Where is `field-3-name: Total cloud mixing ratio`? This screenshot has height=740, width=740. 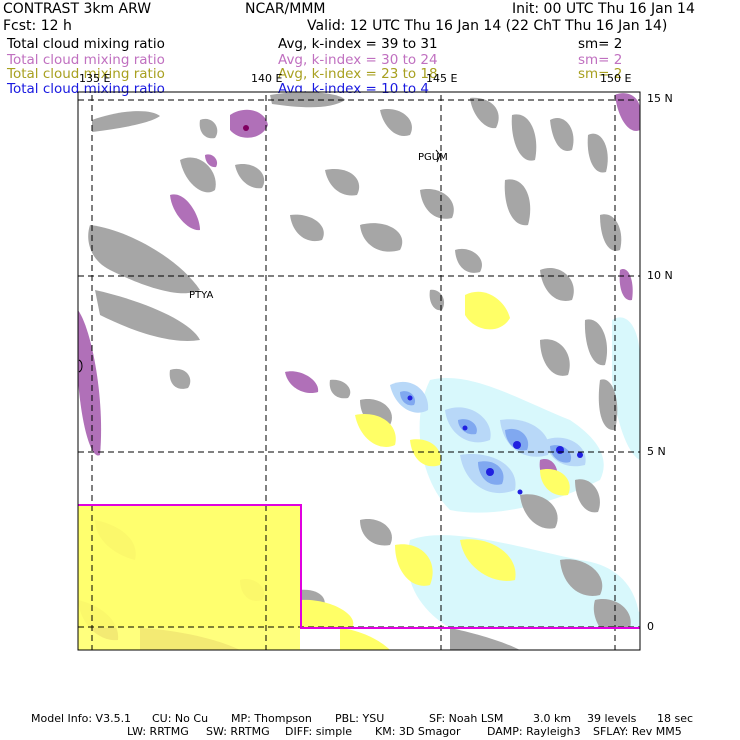
field-3-name: Total cloud mixing ratio is located at coordinates (86, 74).